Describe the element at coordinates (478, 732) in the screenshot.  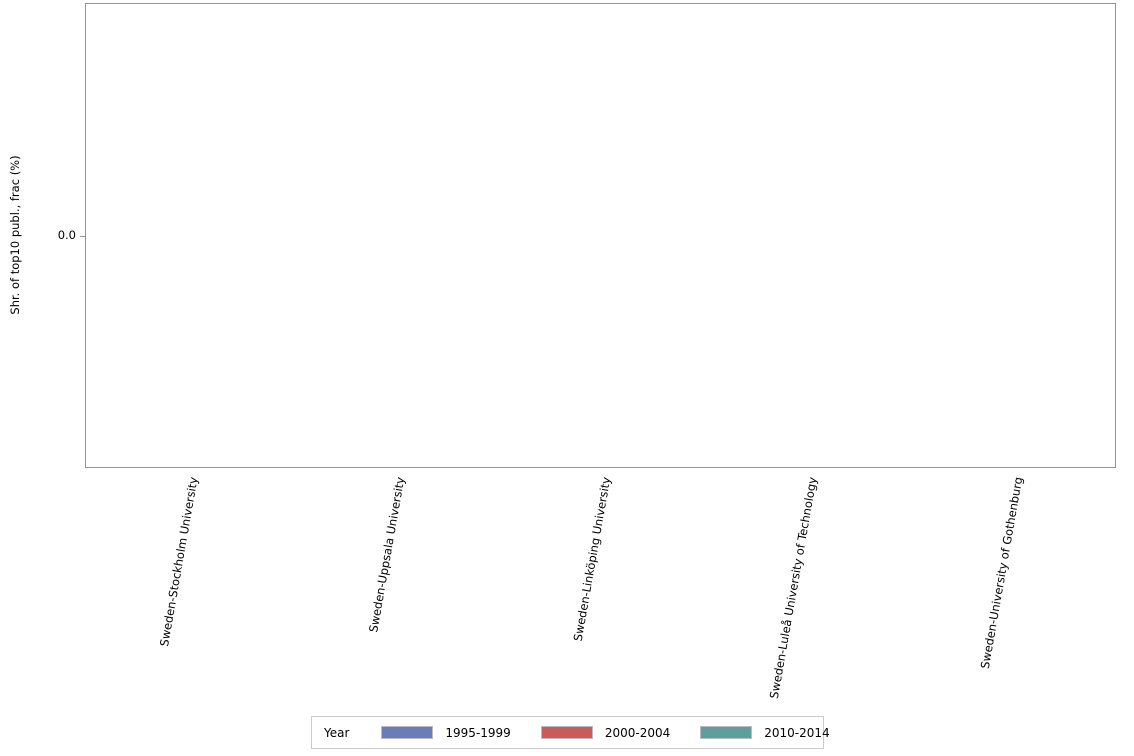
I see `legend-label: 1995-1999` at that location.